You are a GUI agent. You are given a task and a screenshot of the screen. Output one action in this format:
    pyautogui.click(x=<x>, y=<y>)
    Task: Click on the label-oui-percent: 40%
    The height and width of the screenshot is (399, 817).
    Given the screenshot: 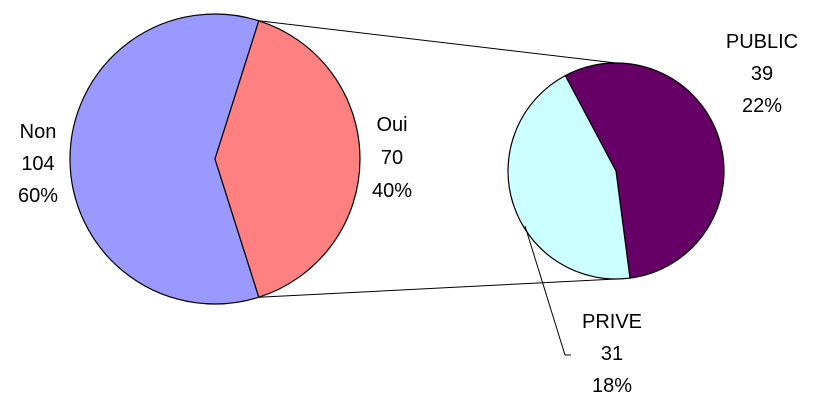 What is the action you would take?
    pyautogui.click(x=392, y=191)
    